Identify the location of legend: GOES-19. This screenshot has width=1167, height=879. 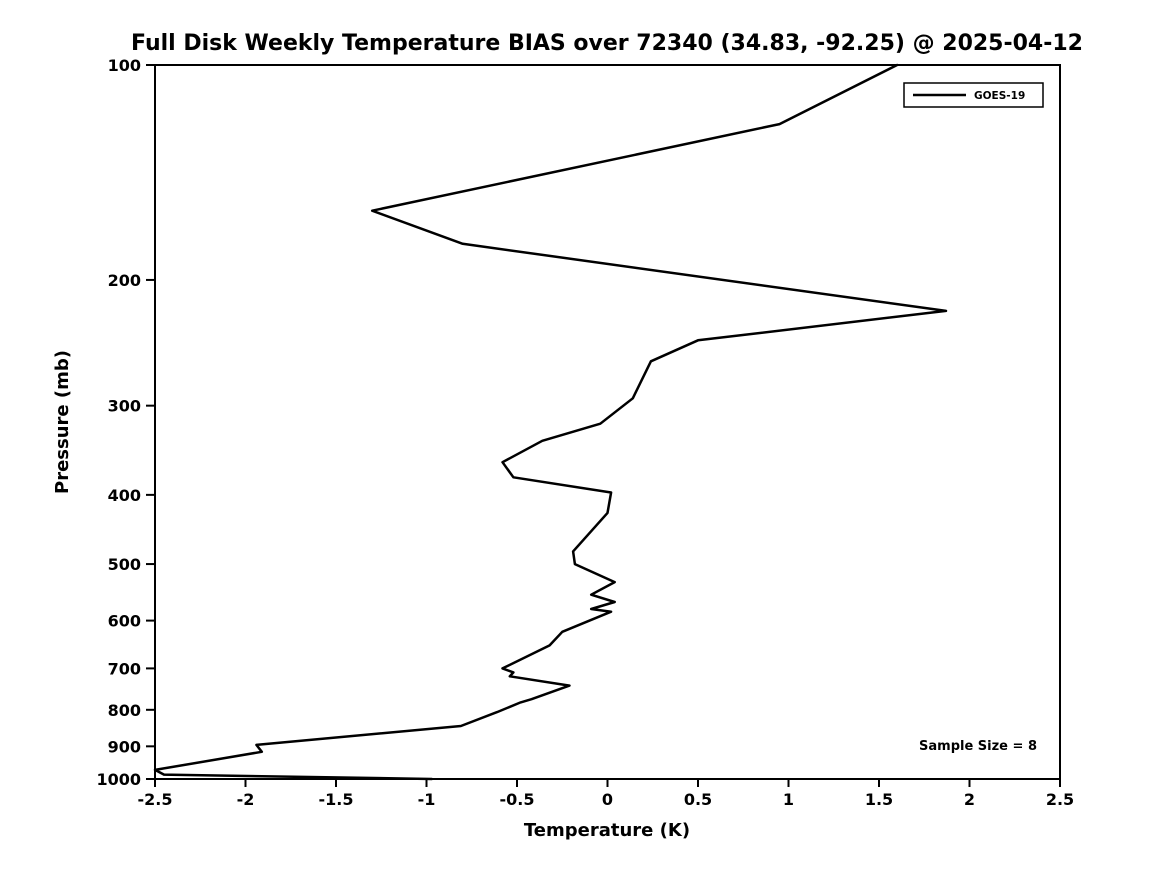
(973, 95).